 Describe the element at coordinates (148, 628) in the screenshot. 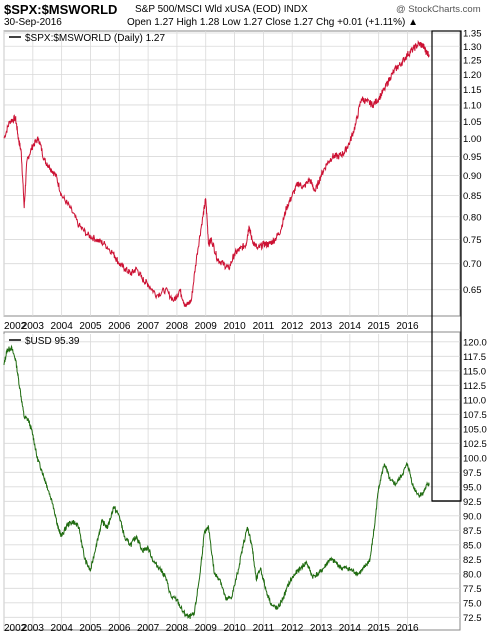

I see `lower-x-tick-label: 2007` at that location.